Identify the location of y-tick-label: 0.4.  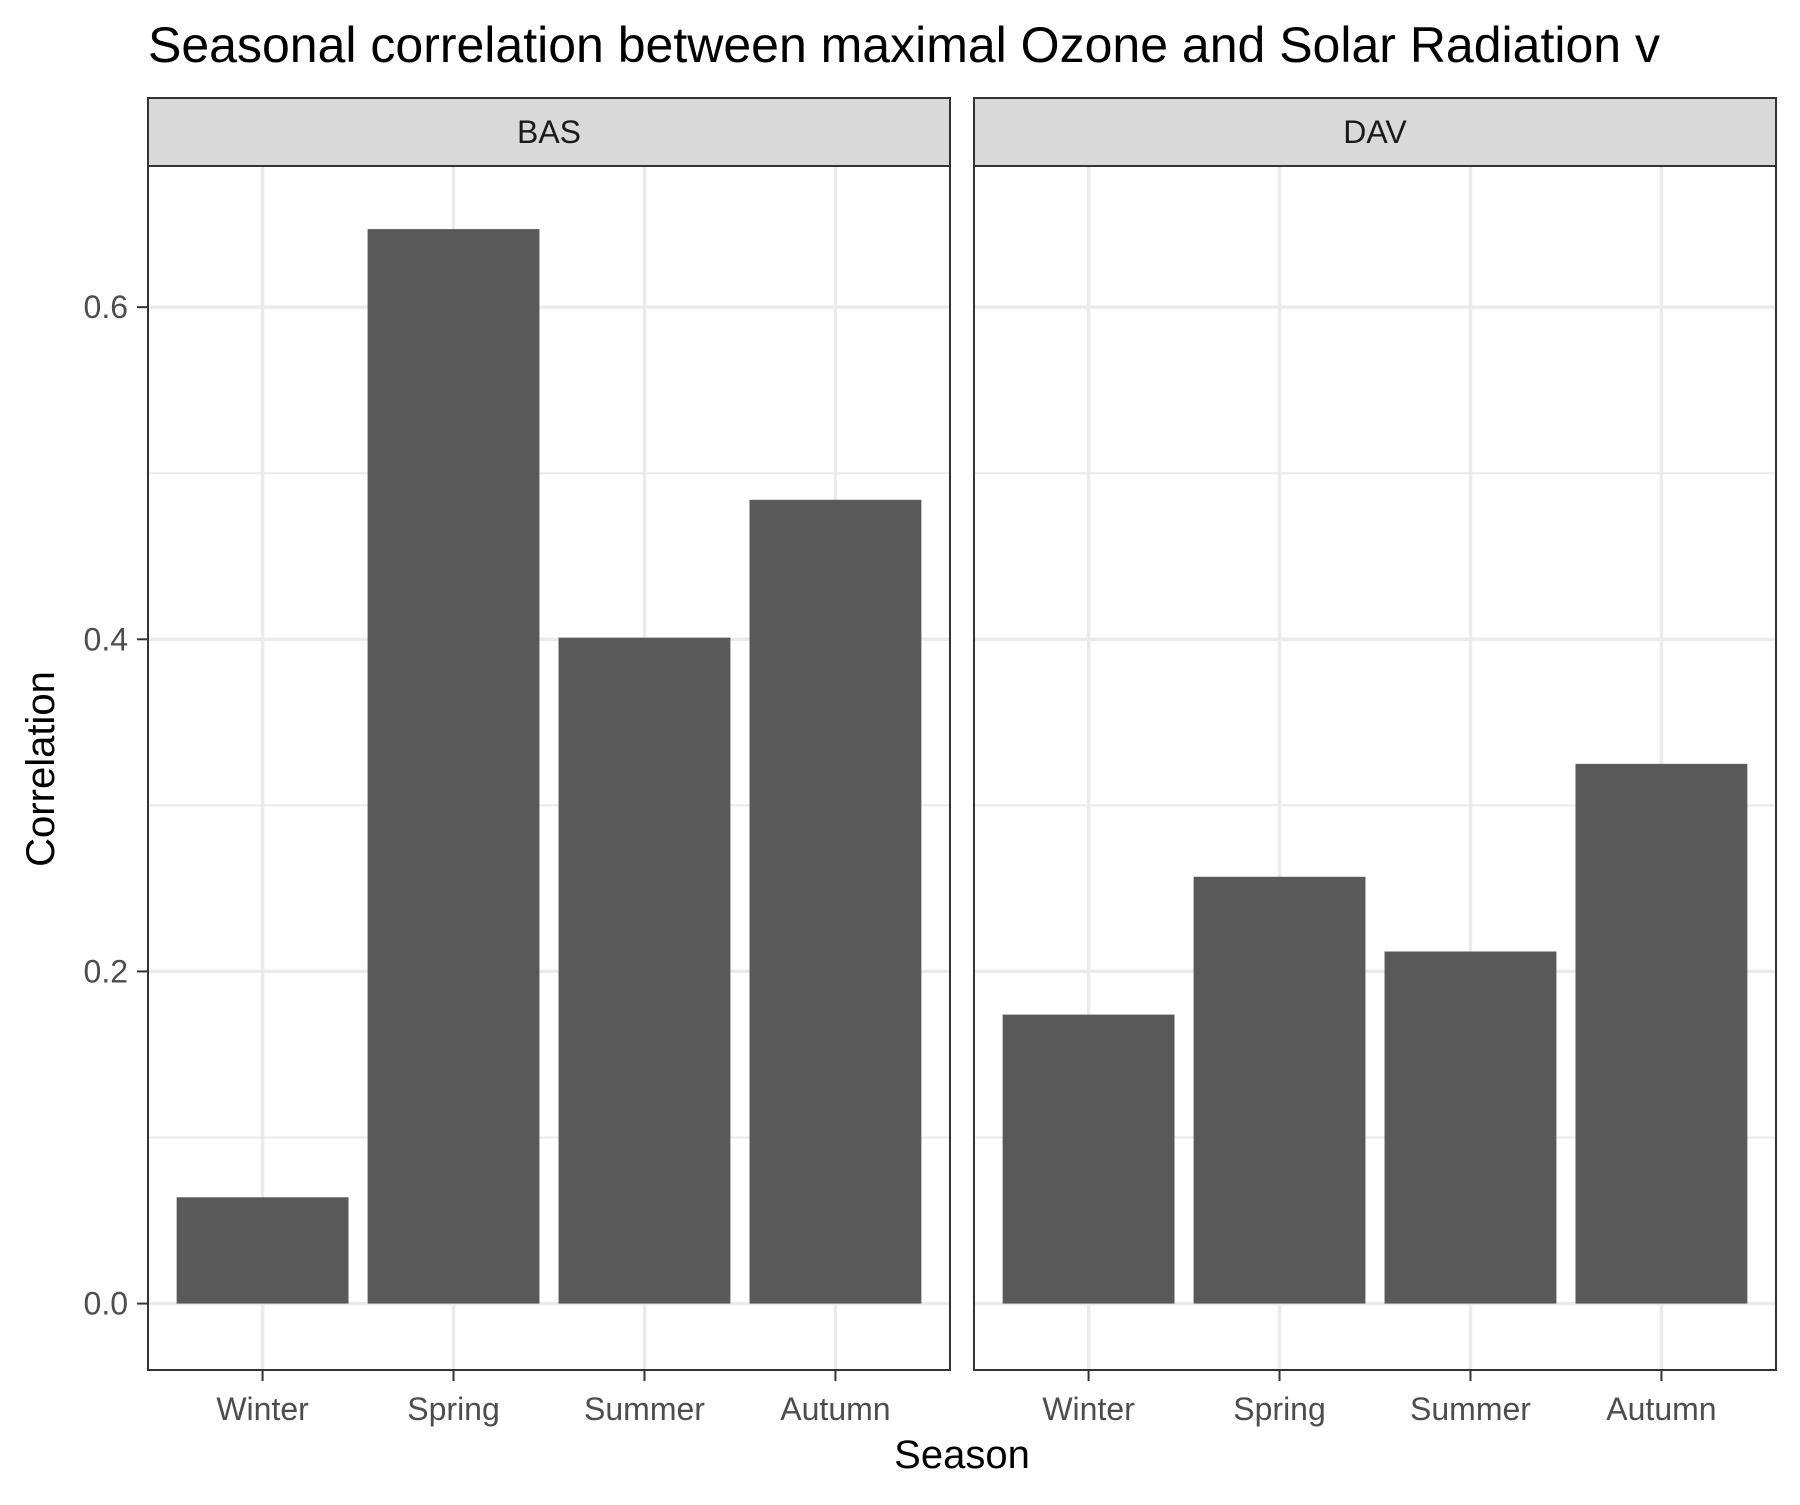
(106, 639).